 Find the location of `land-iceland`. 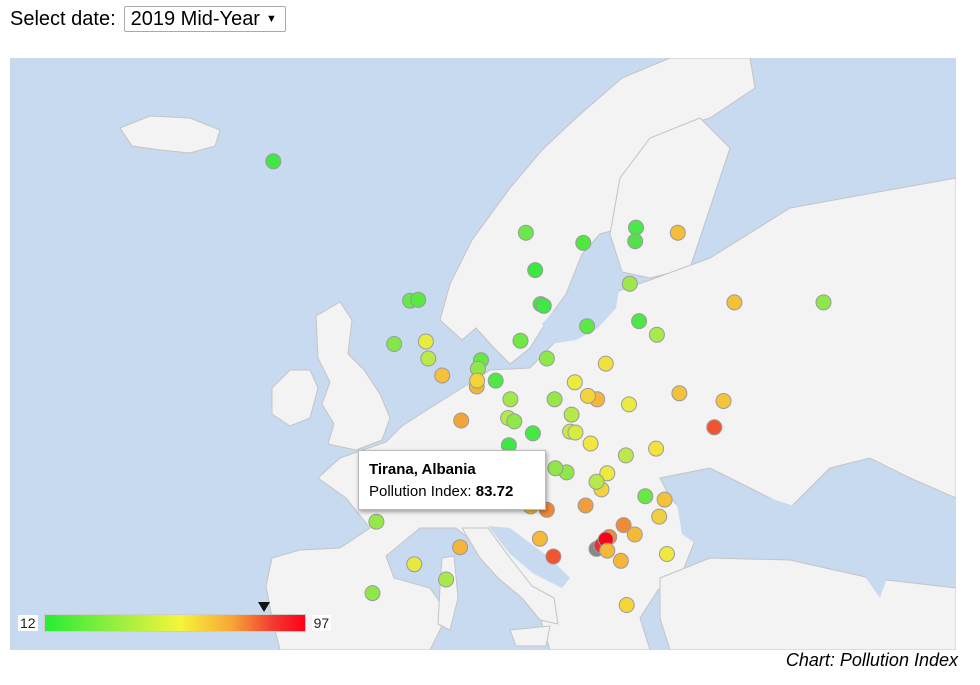

land-iceland is located at coordinates (170, 134).